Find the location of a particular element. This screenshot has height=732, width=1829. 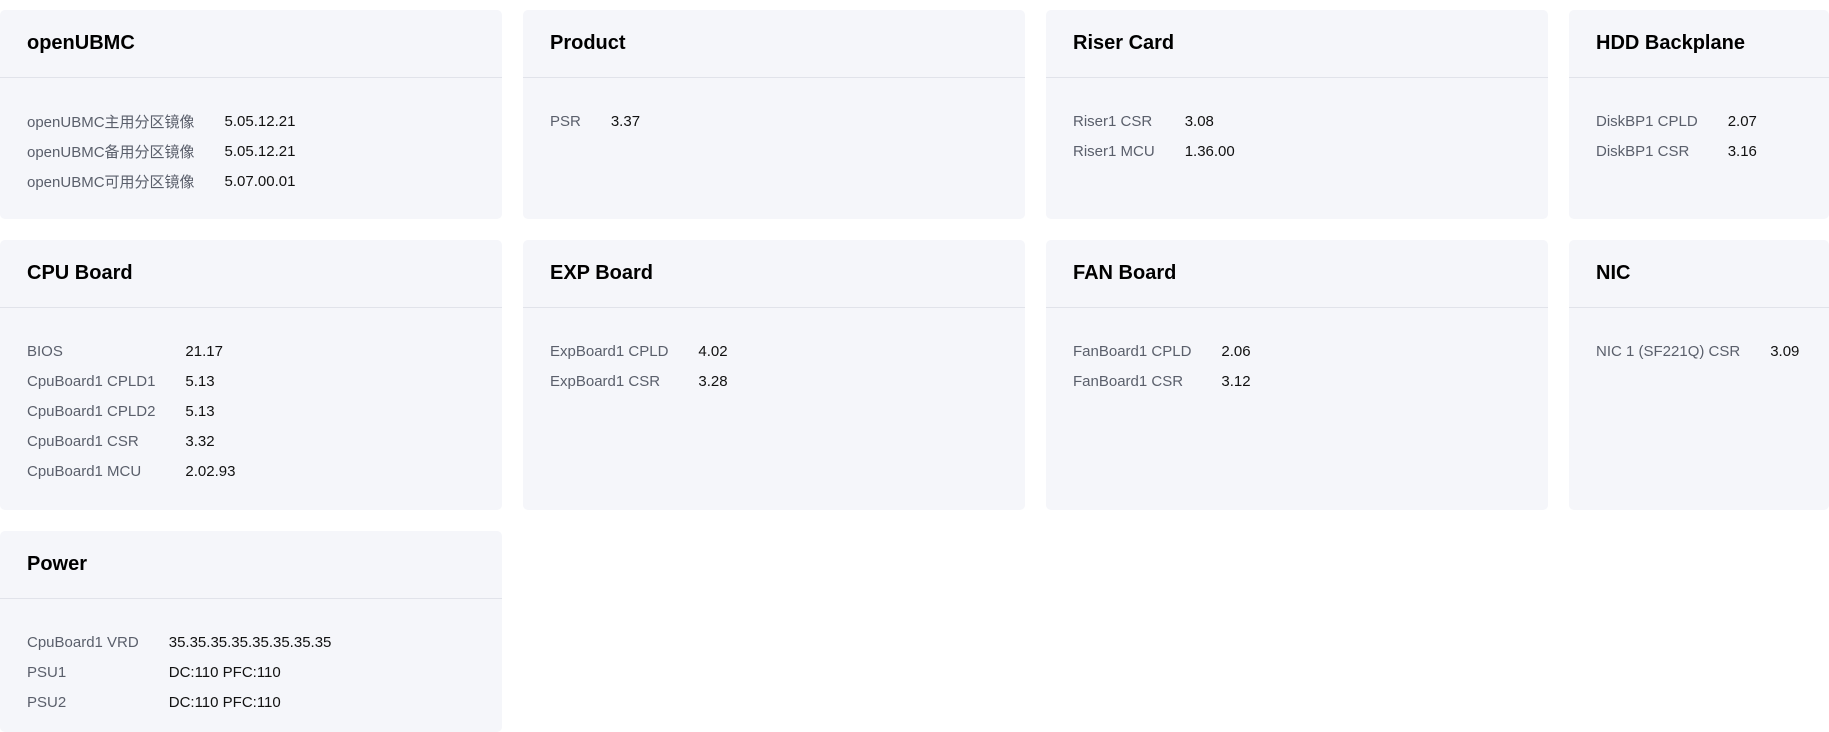

component-label: ExpBoard1 CSR is located at coordinates (605, 381).